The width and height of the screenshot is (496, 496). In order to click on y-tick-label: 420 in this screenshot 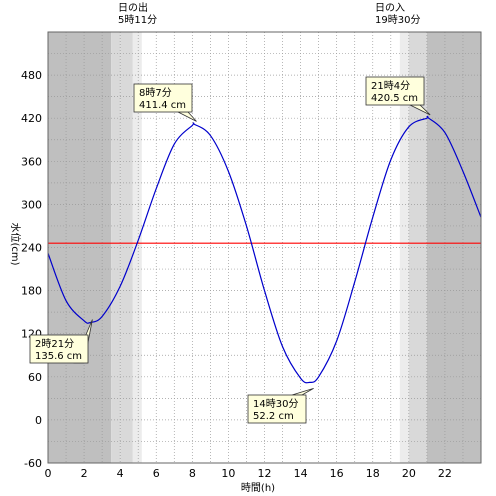, I will do `click(31, 118)`.